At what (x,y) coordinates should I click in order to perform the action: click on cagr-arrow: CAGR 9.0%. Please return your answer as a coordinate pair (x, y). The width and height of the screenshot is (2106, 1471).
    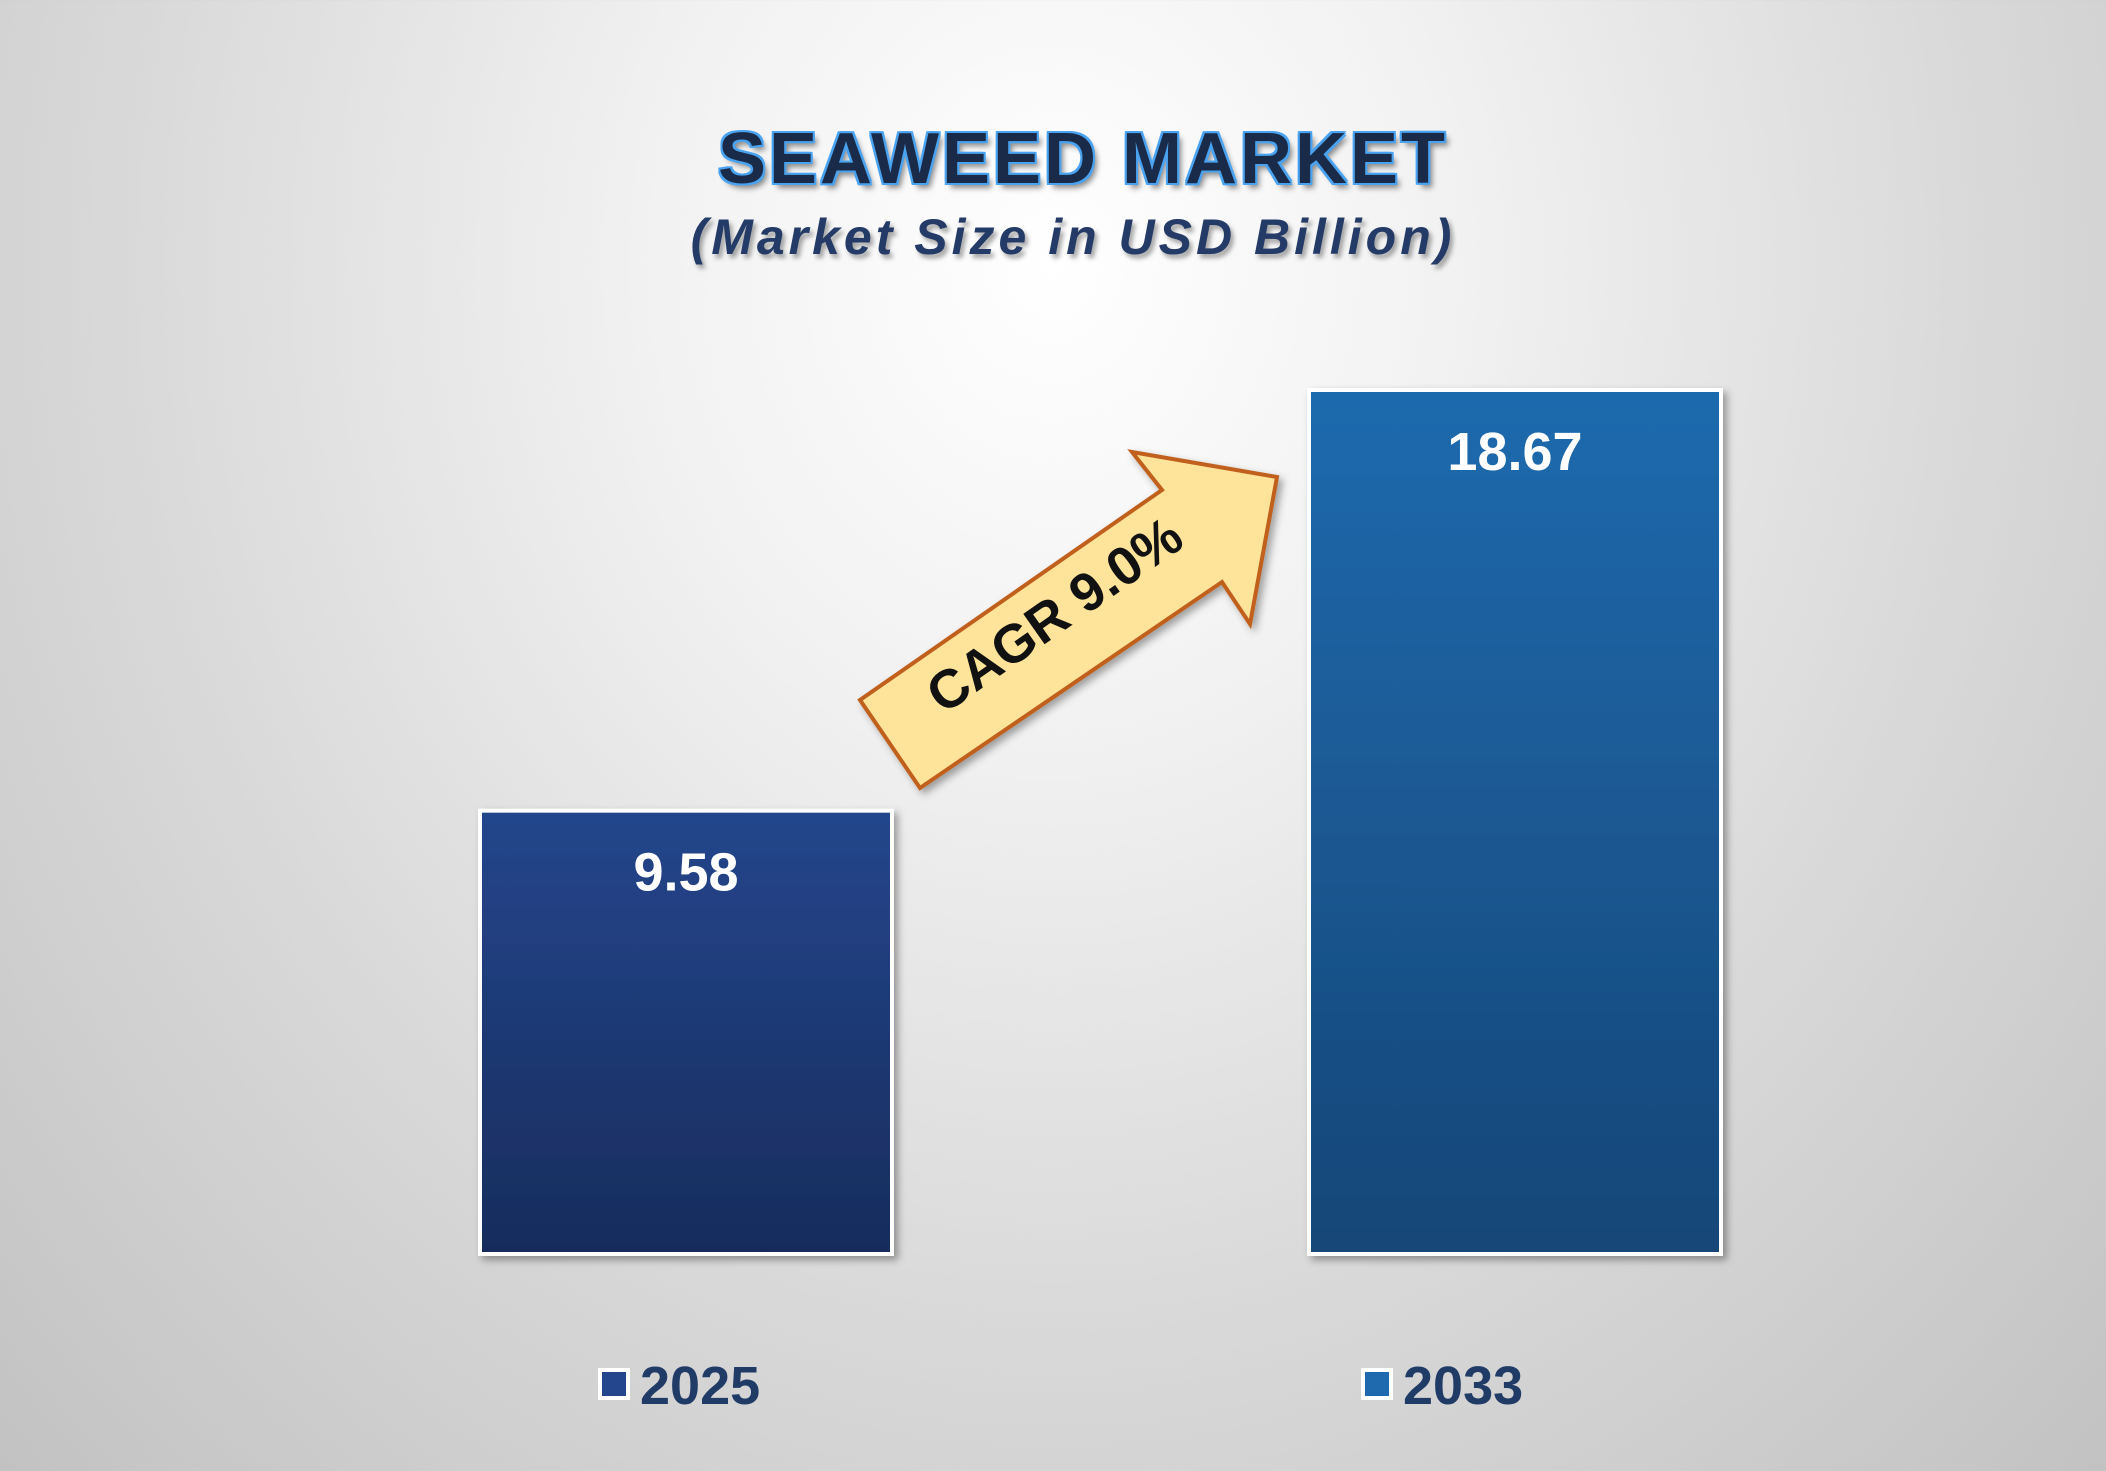
    Looking at the image, I should click on (1068, 620).